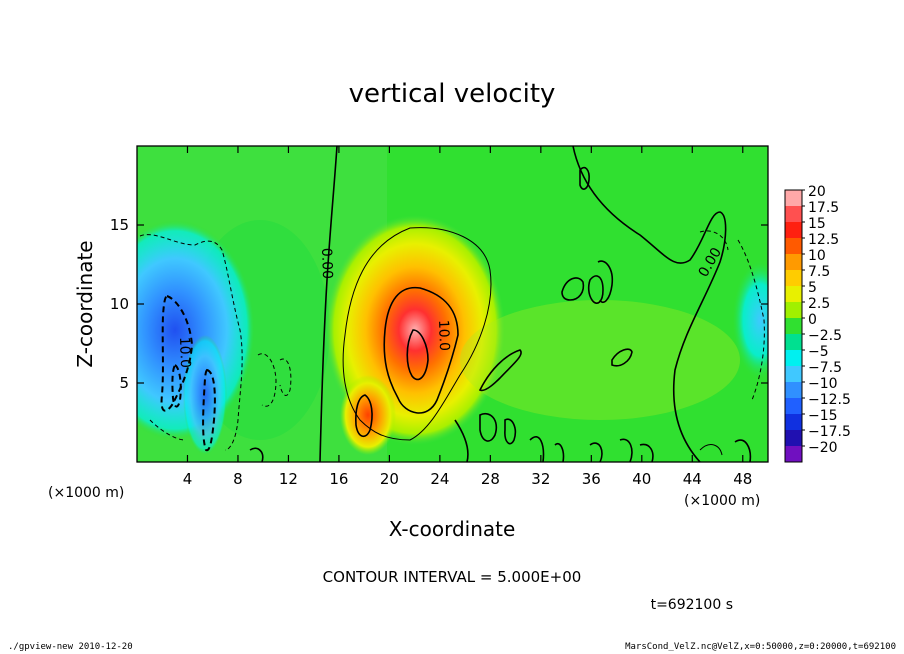  What do you see at coordinates (817, 224) in the screenshot?
I see `colorbar-label-2: 15` at bounding box center [817, 224].